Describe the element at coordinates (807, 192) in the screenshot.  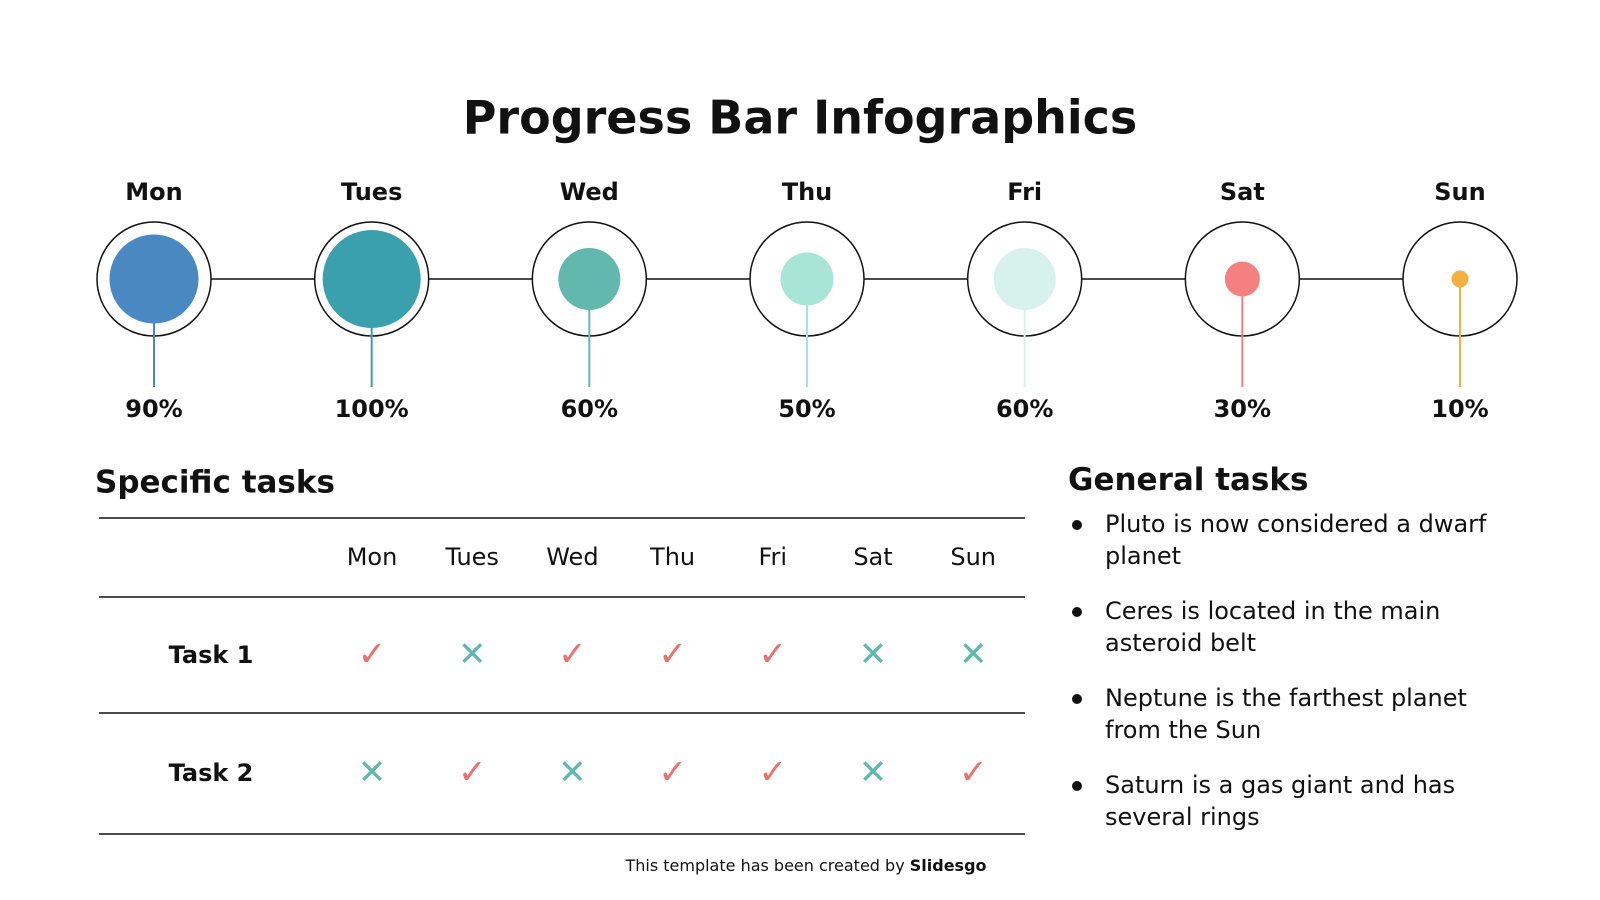
I see `day-label: Thu` at that location.